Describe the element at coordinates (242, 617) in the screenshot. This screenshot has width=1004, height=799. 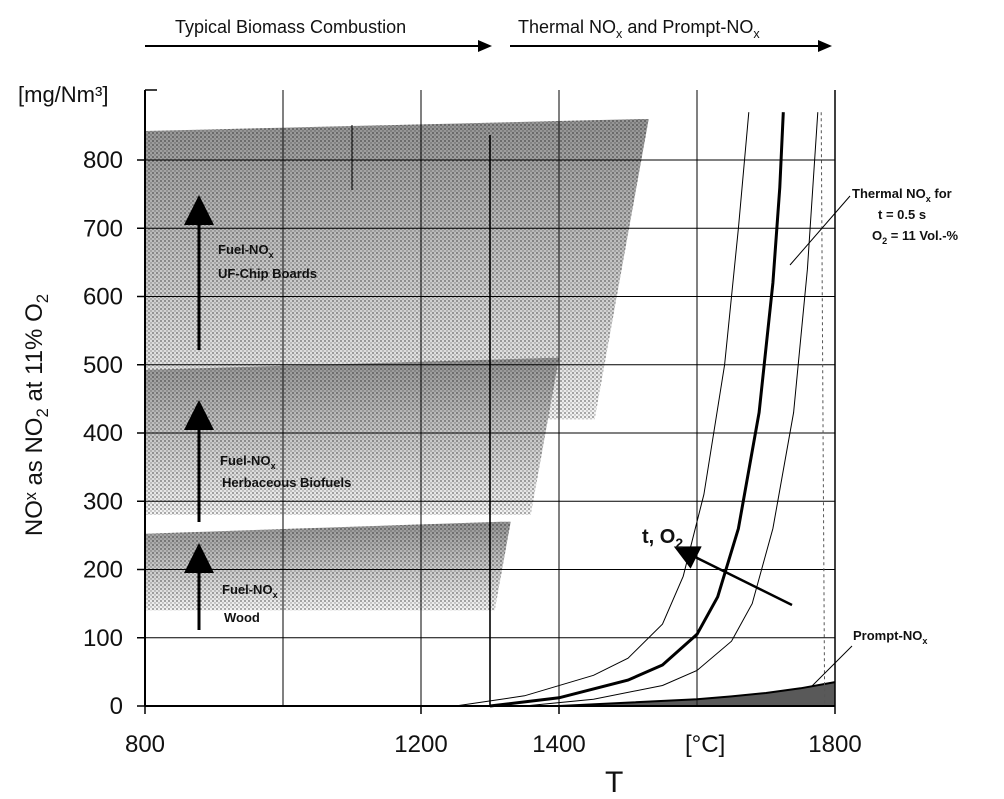
I see `svg-text: Wood` at that location.